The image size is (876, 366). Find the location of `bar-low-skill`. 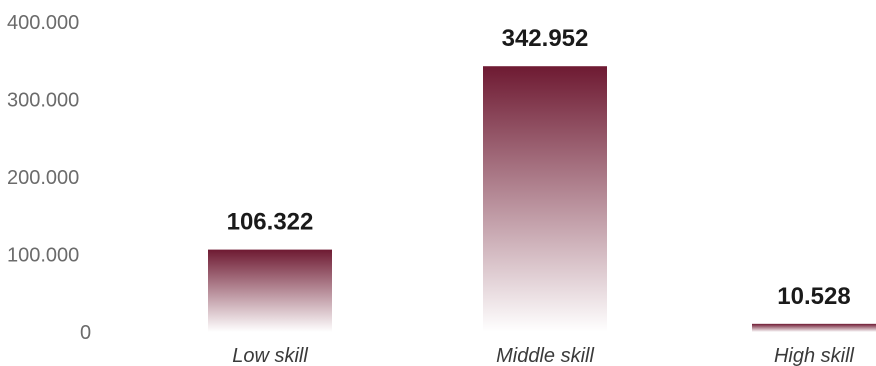

bar-low-skill is located at coordinates (270, 290).